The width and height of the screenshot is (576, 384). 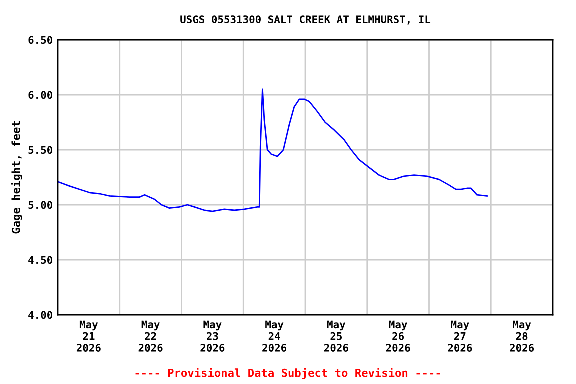 What do you see at coordinates (88, 336) in the screenshot?
I see `x-tick-label: May 21 2026` at bounding box center [88, 336].